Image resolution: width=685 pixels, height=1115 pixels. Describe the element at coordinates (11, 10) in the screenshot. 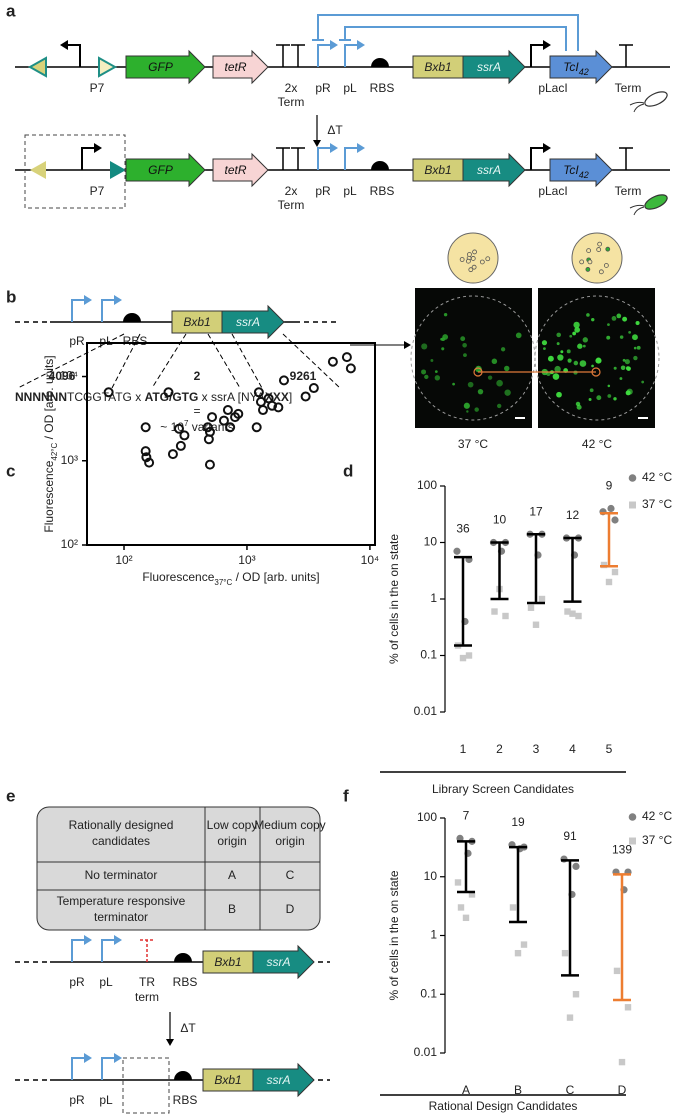

I see `panel-label: a` at that location.